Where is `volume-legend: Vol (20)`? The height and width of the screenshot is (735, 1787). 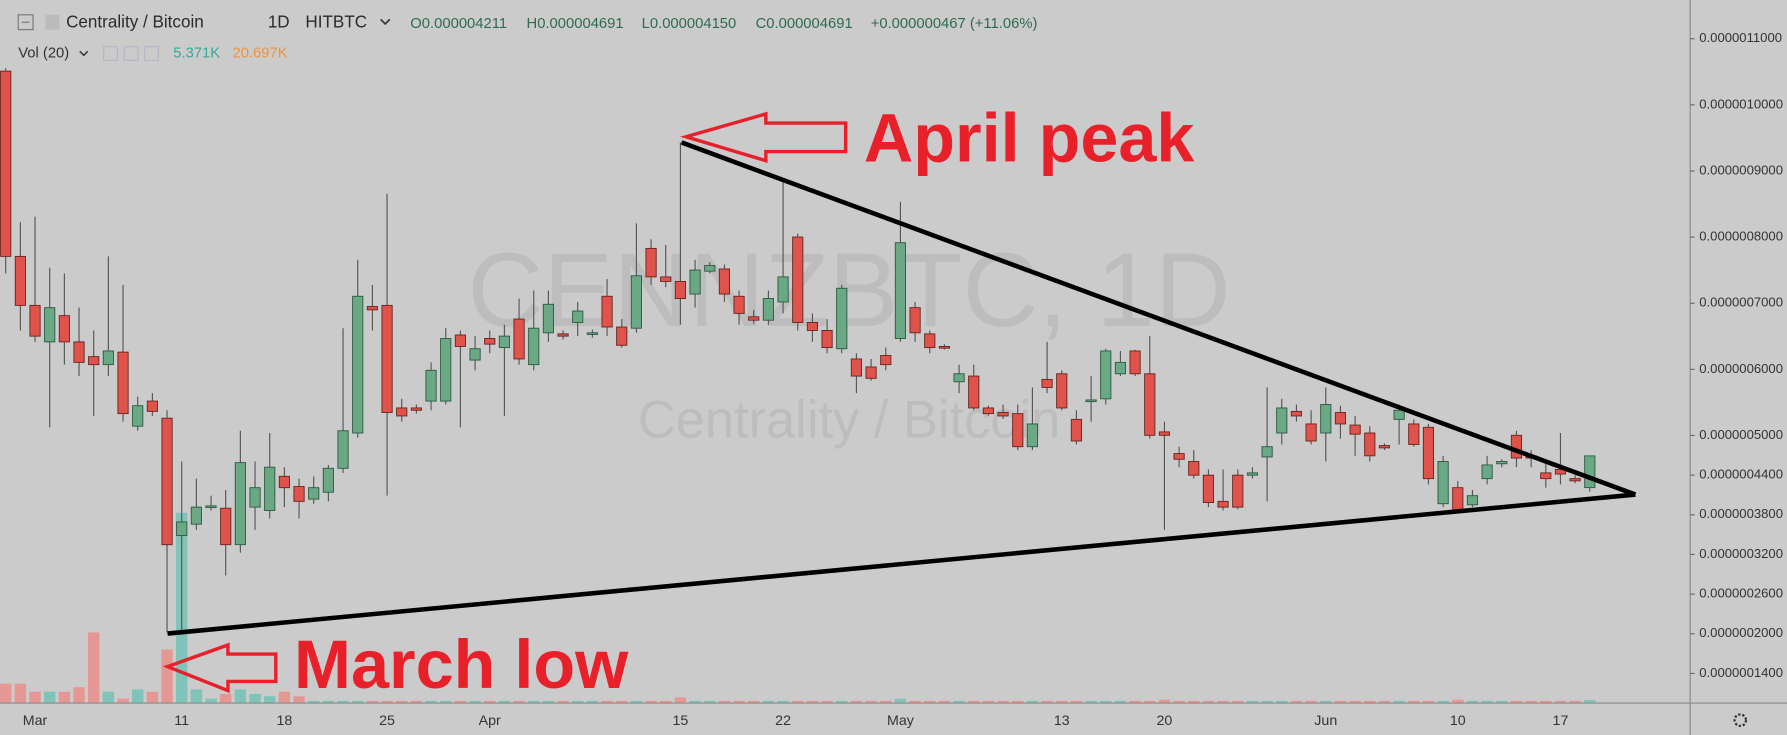
volume-legend: Vol (20) is located at coordinates (43, 53).